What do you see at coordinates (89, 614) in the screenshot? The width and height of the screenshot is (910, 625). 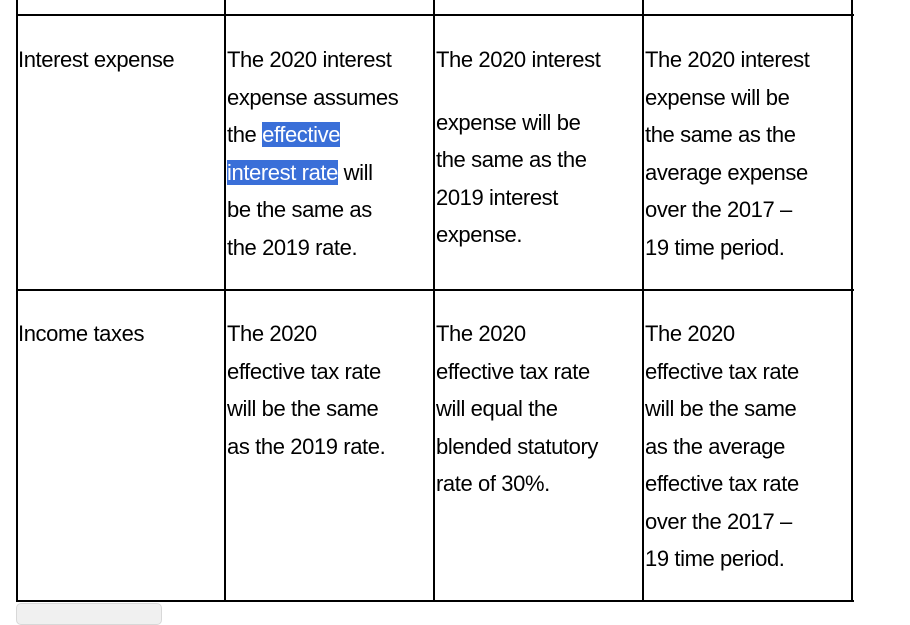 I see `partial-button` at bounding box center [89, 614].